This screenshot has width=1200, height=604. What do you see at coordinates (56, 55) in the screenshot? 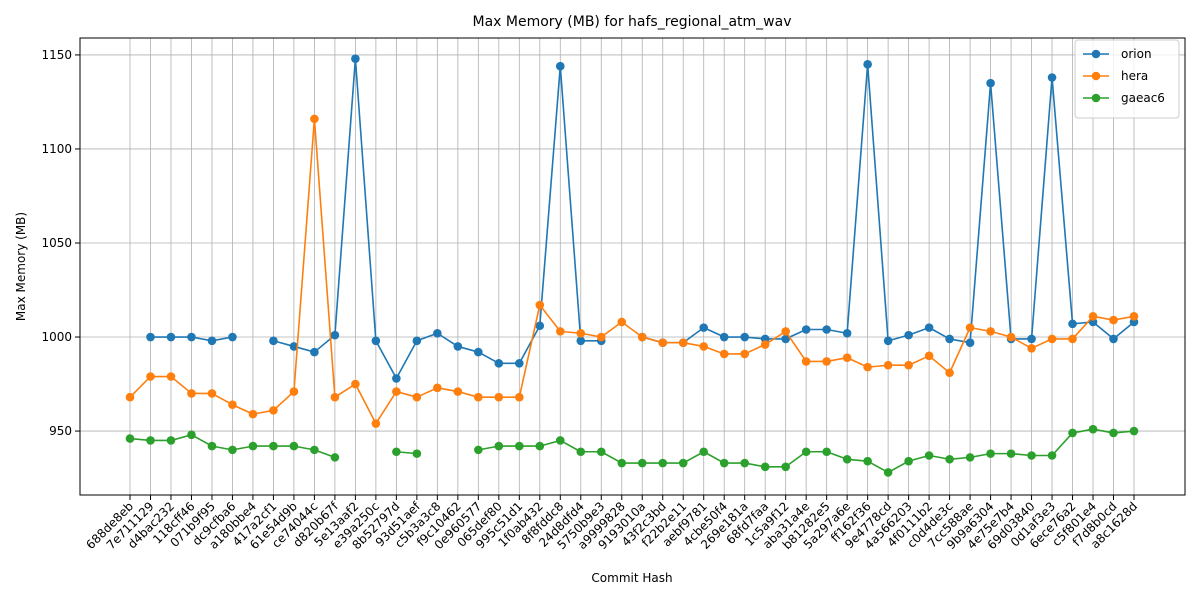
I see `y-tick-label: 1150` at bounding box center [56, 55].